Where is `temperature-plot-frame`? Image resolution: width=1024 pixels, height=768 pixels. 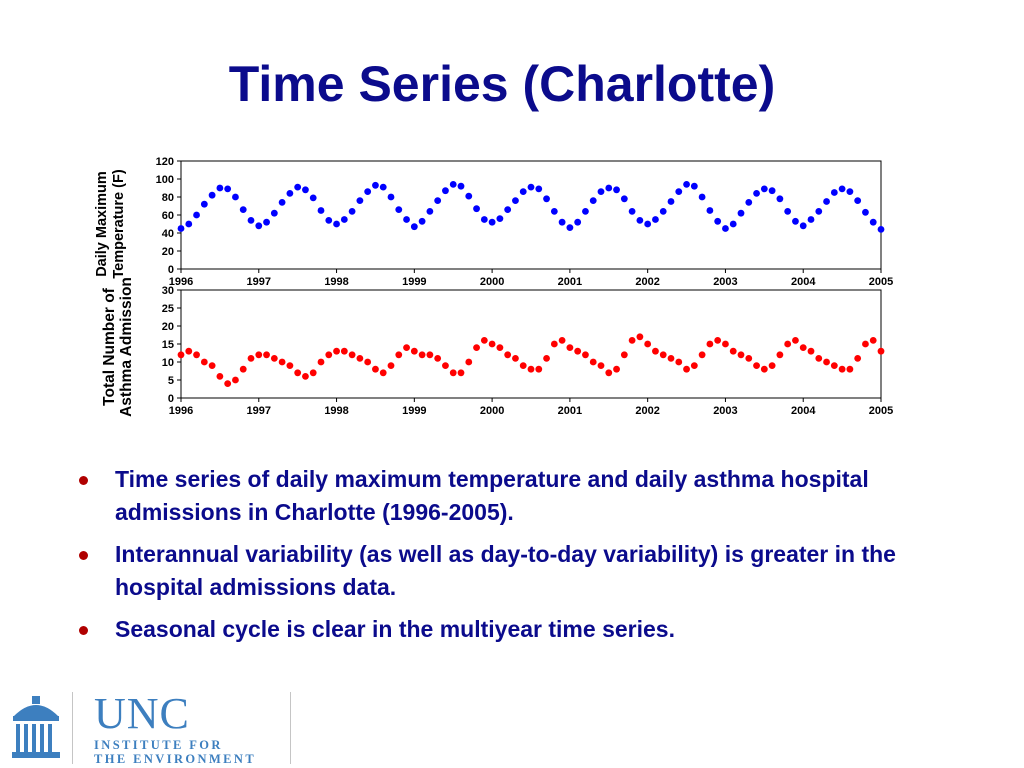
temperature-plot-frame is located at coordinates (531, 215).